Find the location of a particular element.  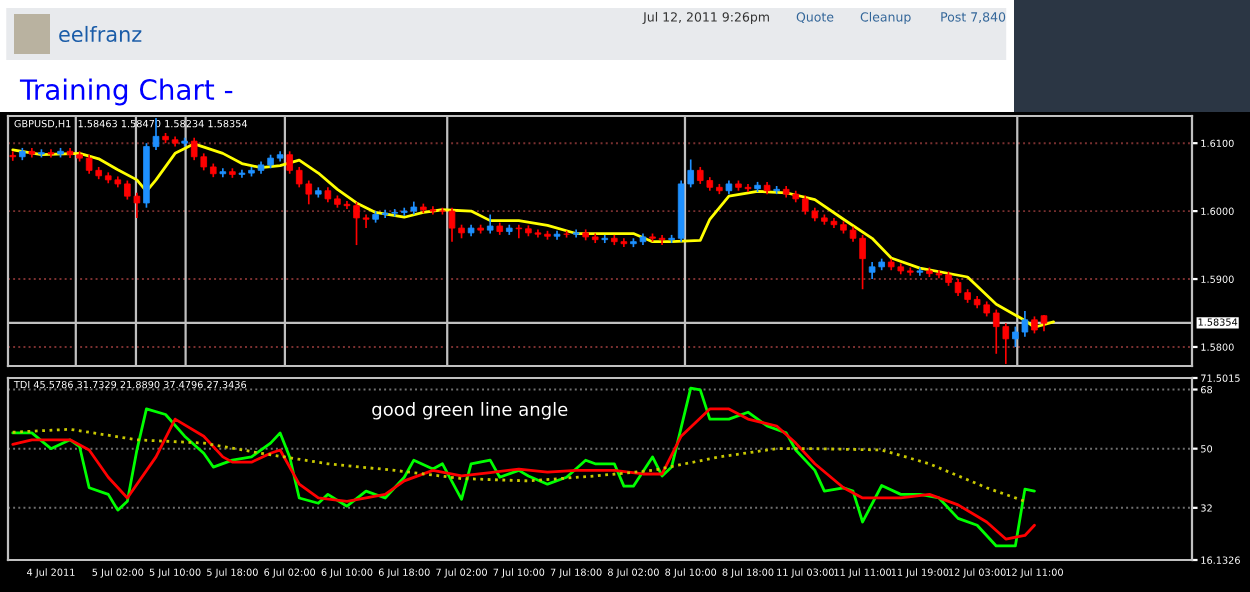

chart-title: Training Chart - is located at coordinates (126, 92).